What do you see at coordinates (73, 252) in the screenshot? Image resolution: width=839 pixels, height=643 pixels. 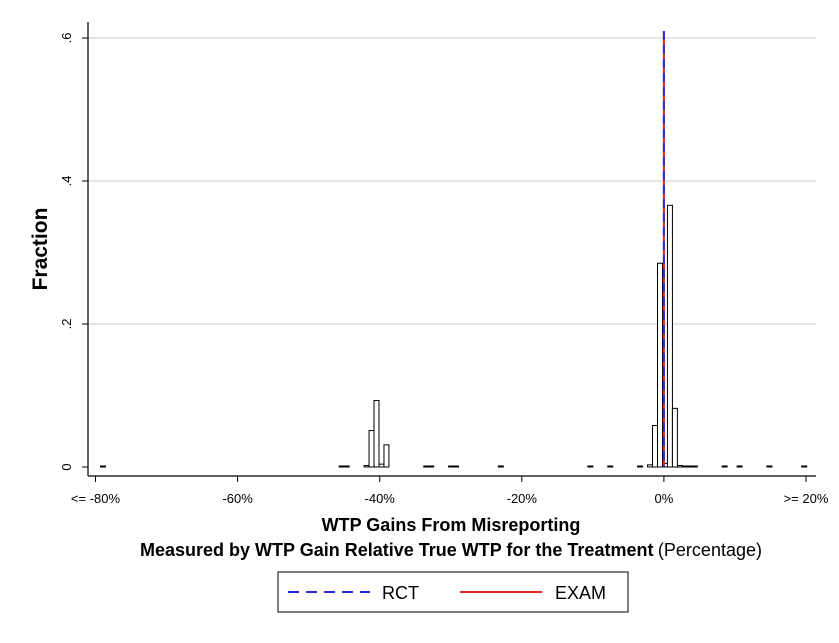 I see `y-ticks: 0 .2 .4 .6` at bounding box center [73, 252].